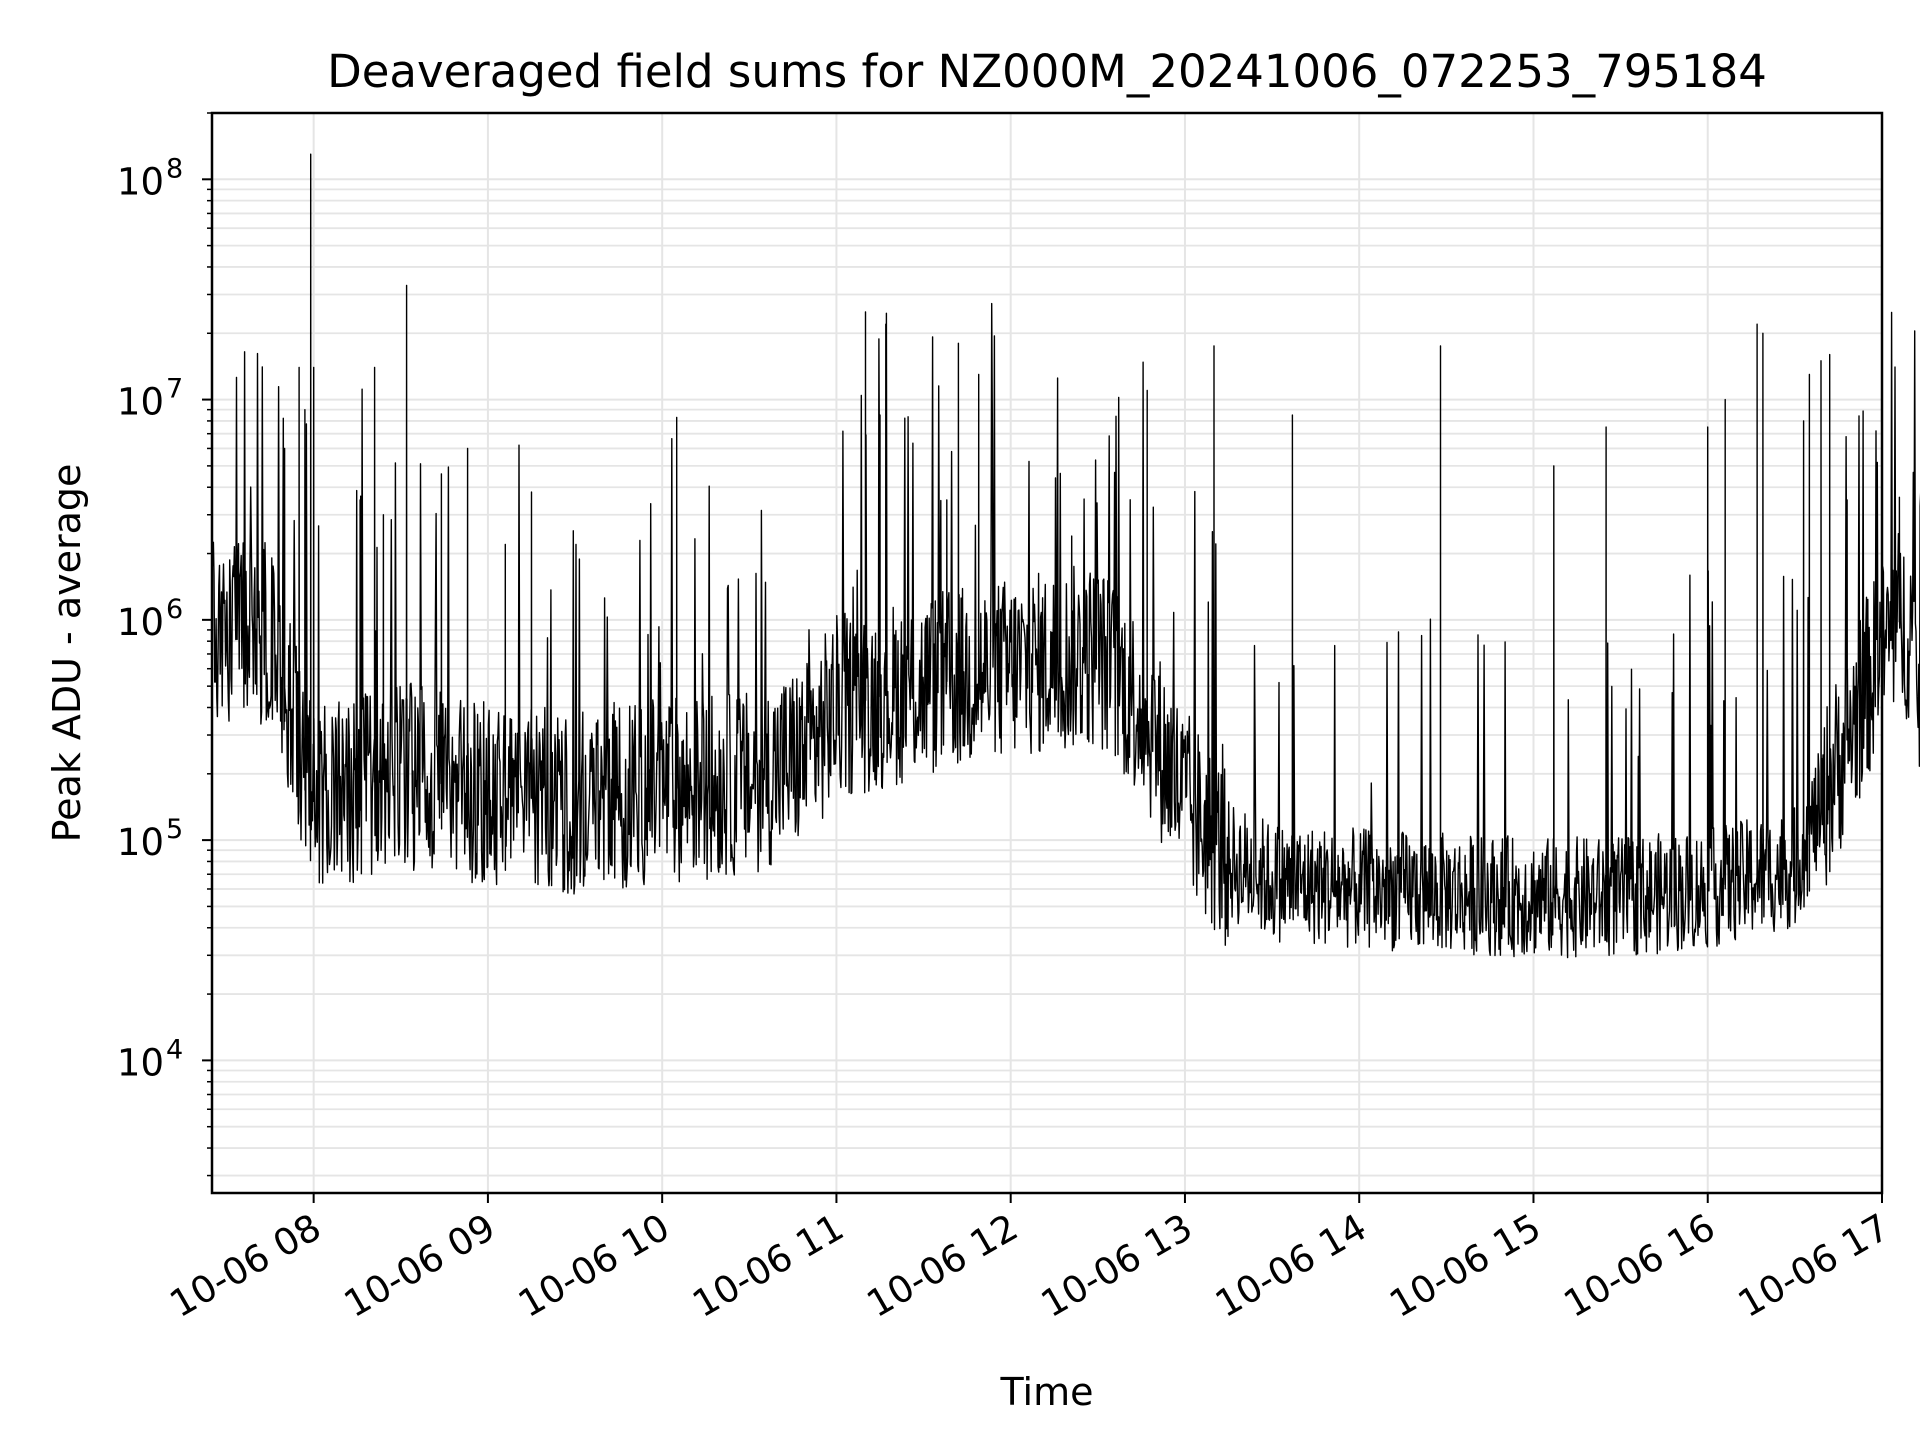 The height and width of the screenshot is (1440, 1920). What do you see at coordinates (174, 1049) in the screenshot?
I see `y-tick-exponent: 4` at bounding box center [174, 1049].